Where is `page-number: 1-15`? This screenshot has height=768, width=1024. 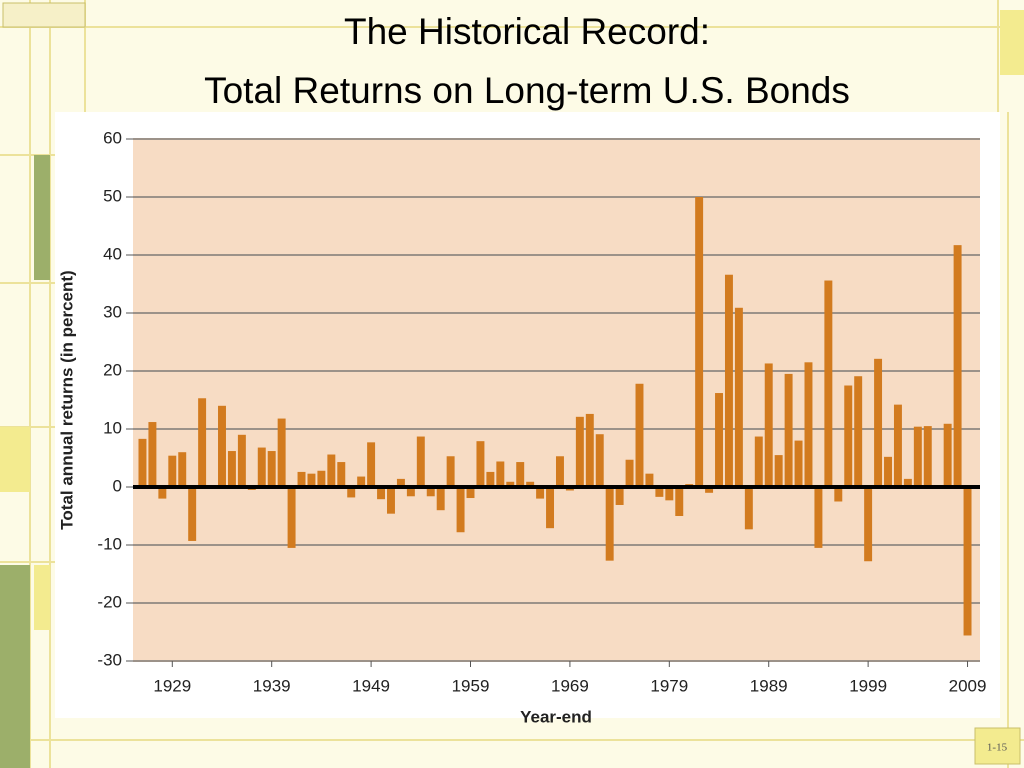 page-number: 1-15 is located at coordinates (997, 748).